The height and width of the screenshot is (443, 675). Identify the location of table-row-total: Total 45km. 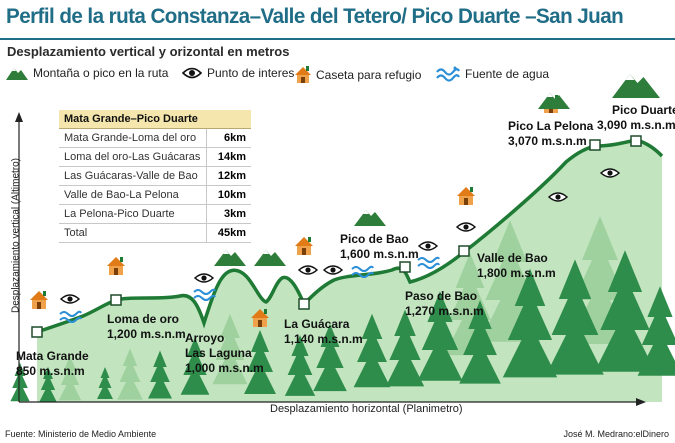
(155, 233).